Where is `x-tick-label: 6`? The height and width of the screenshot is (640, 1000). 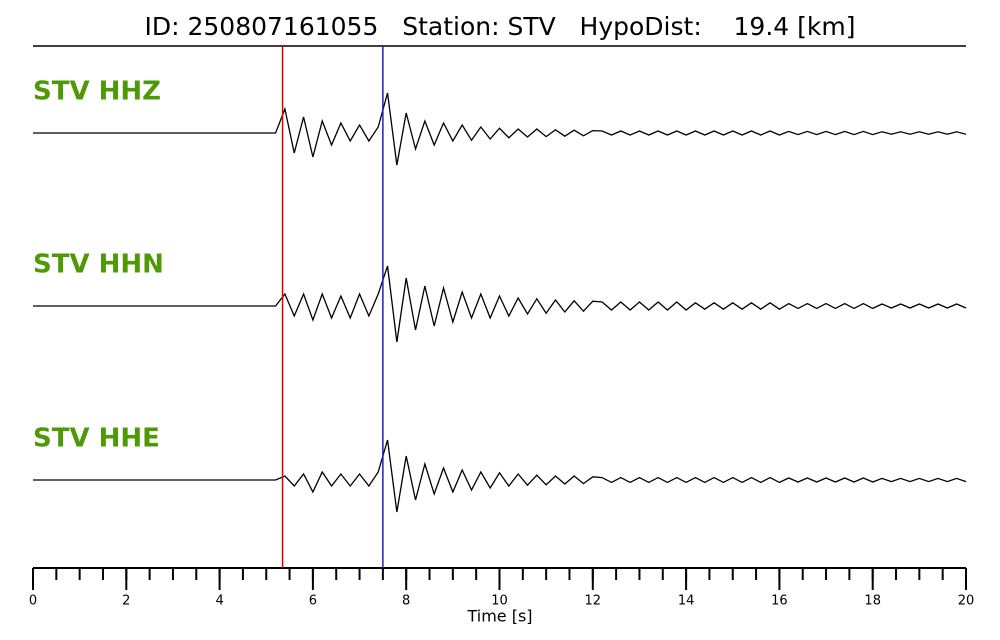
x-tick-label: 6 is located at coordinates (313, 601).